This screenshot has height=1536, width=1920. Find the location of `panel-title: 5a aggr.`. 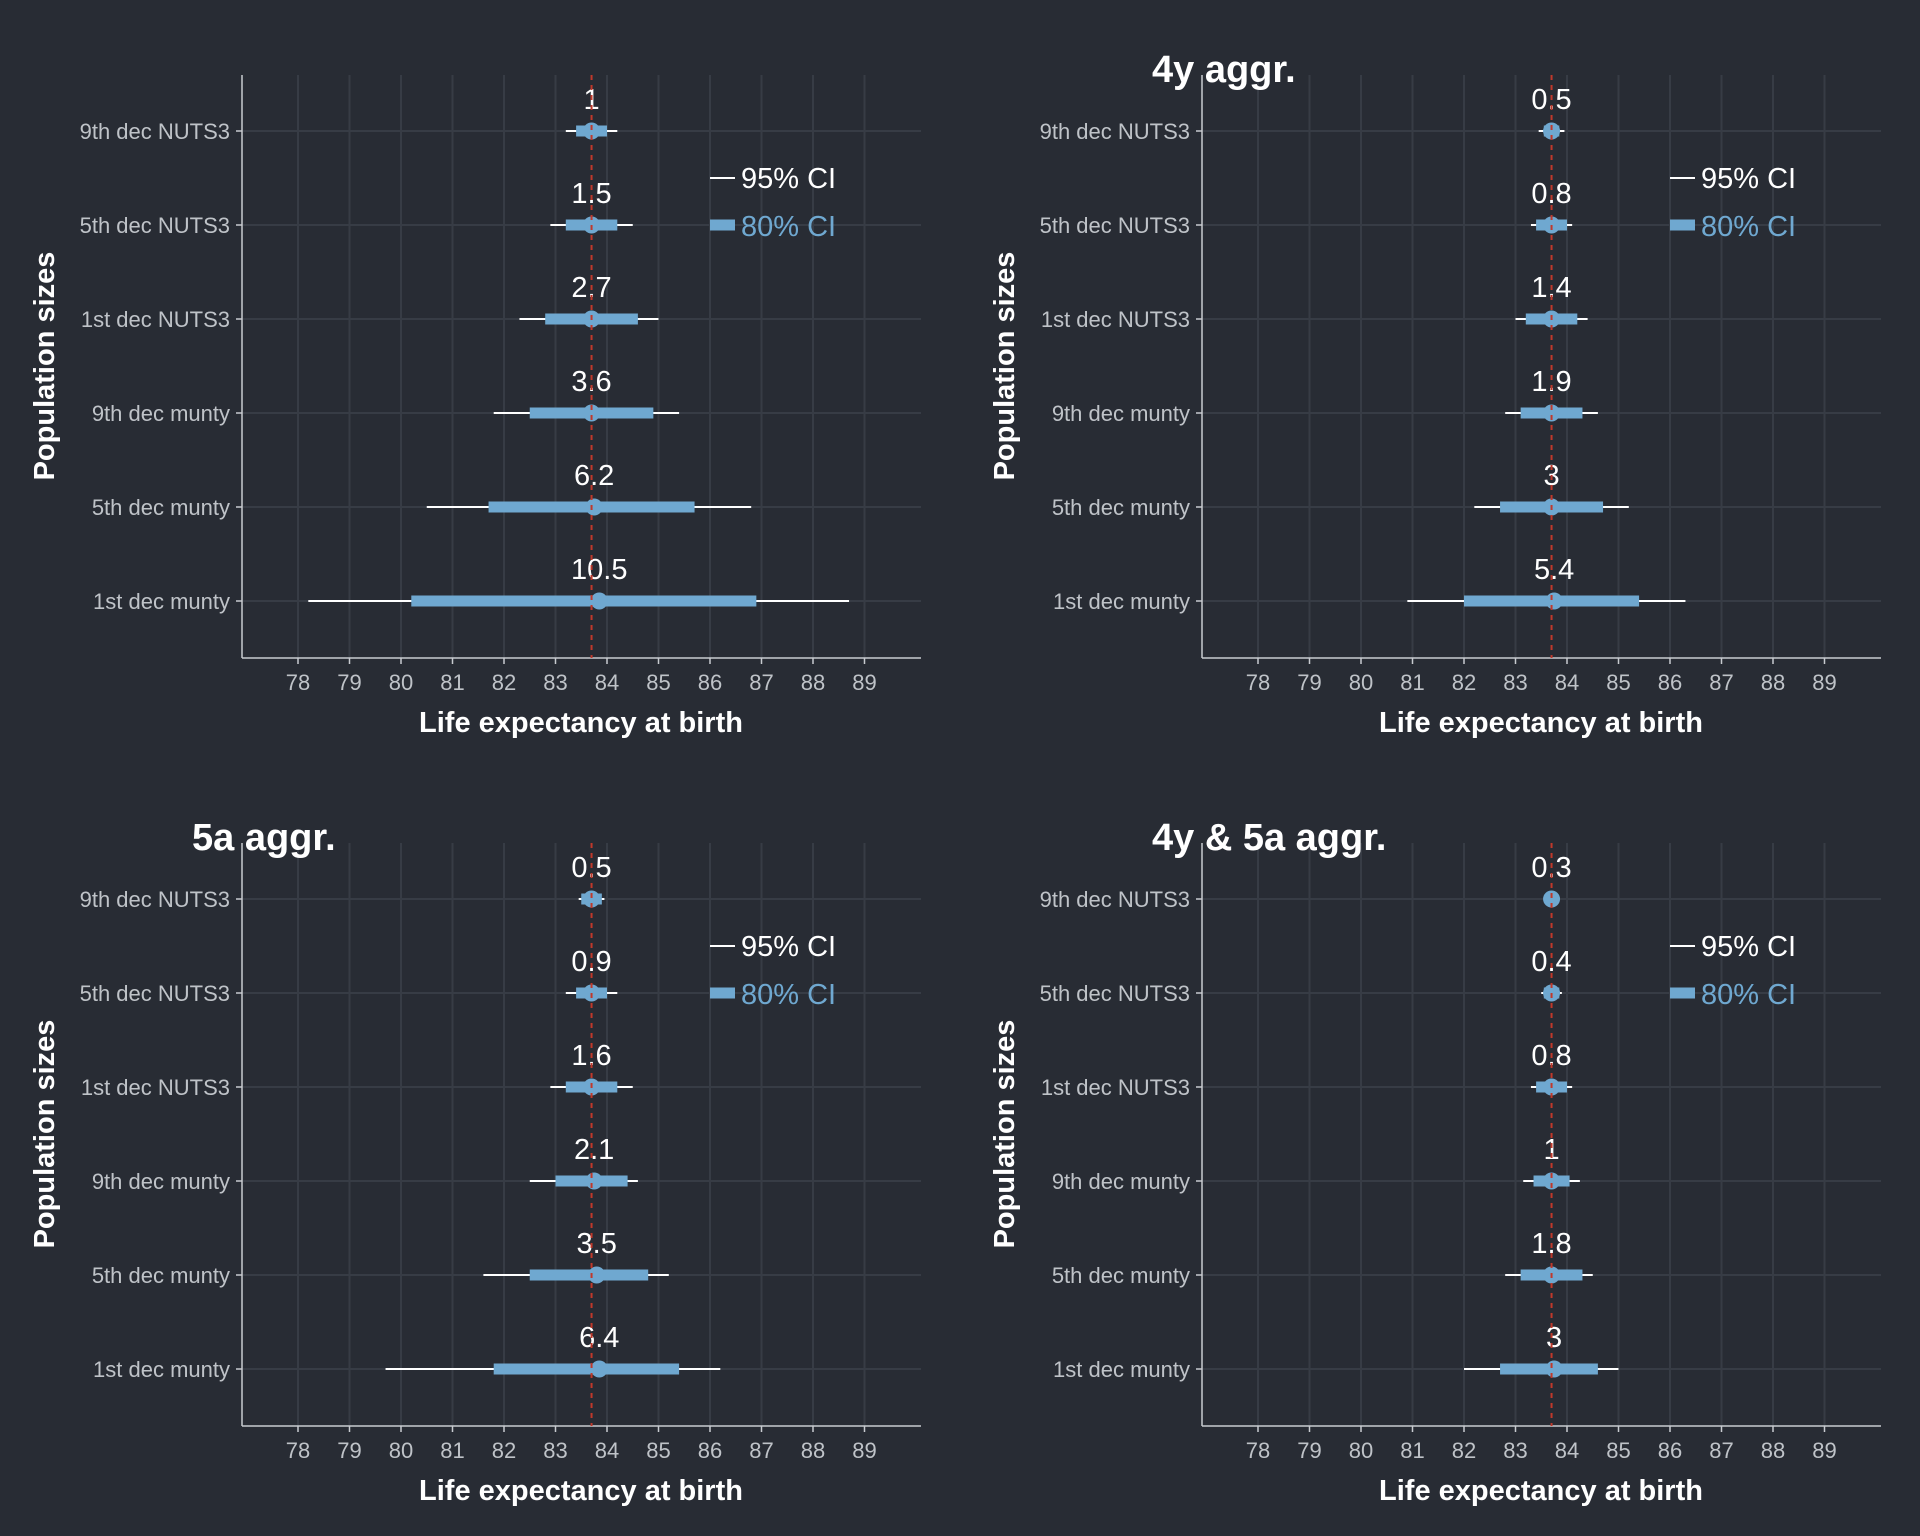

panel-title: 5a aggr. is located at coordinates (264, 838).